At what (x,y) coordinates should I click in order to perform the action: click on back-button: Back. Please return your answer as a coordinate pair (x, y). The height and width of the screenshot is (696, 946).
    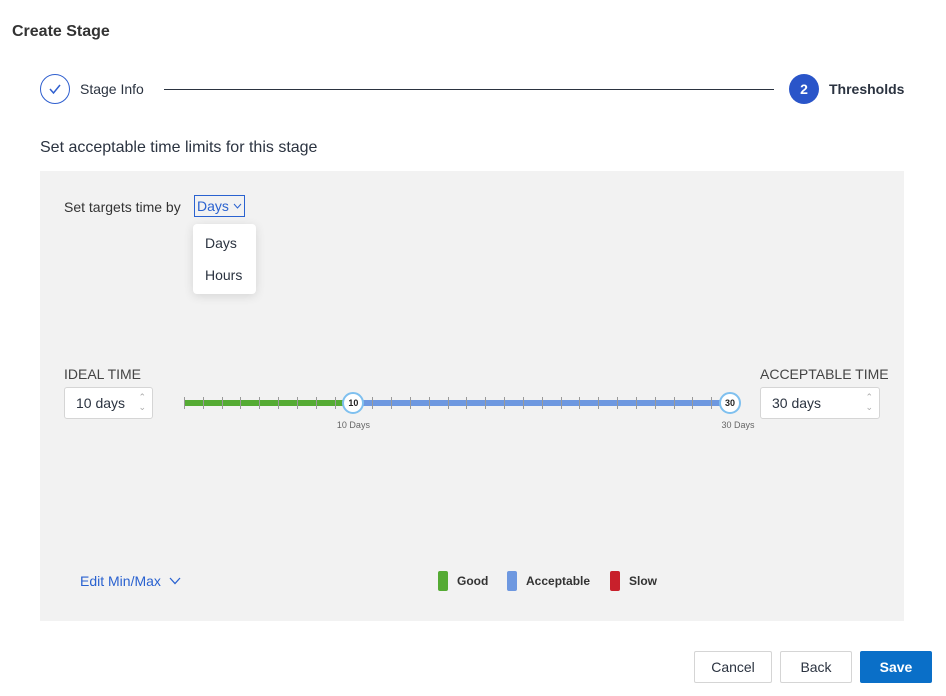
    Looking at the image, I should click on (816, 667).